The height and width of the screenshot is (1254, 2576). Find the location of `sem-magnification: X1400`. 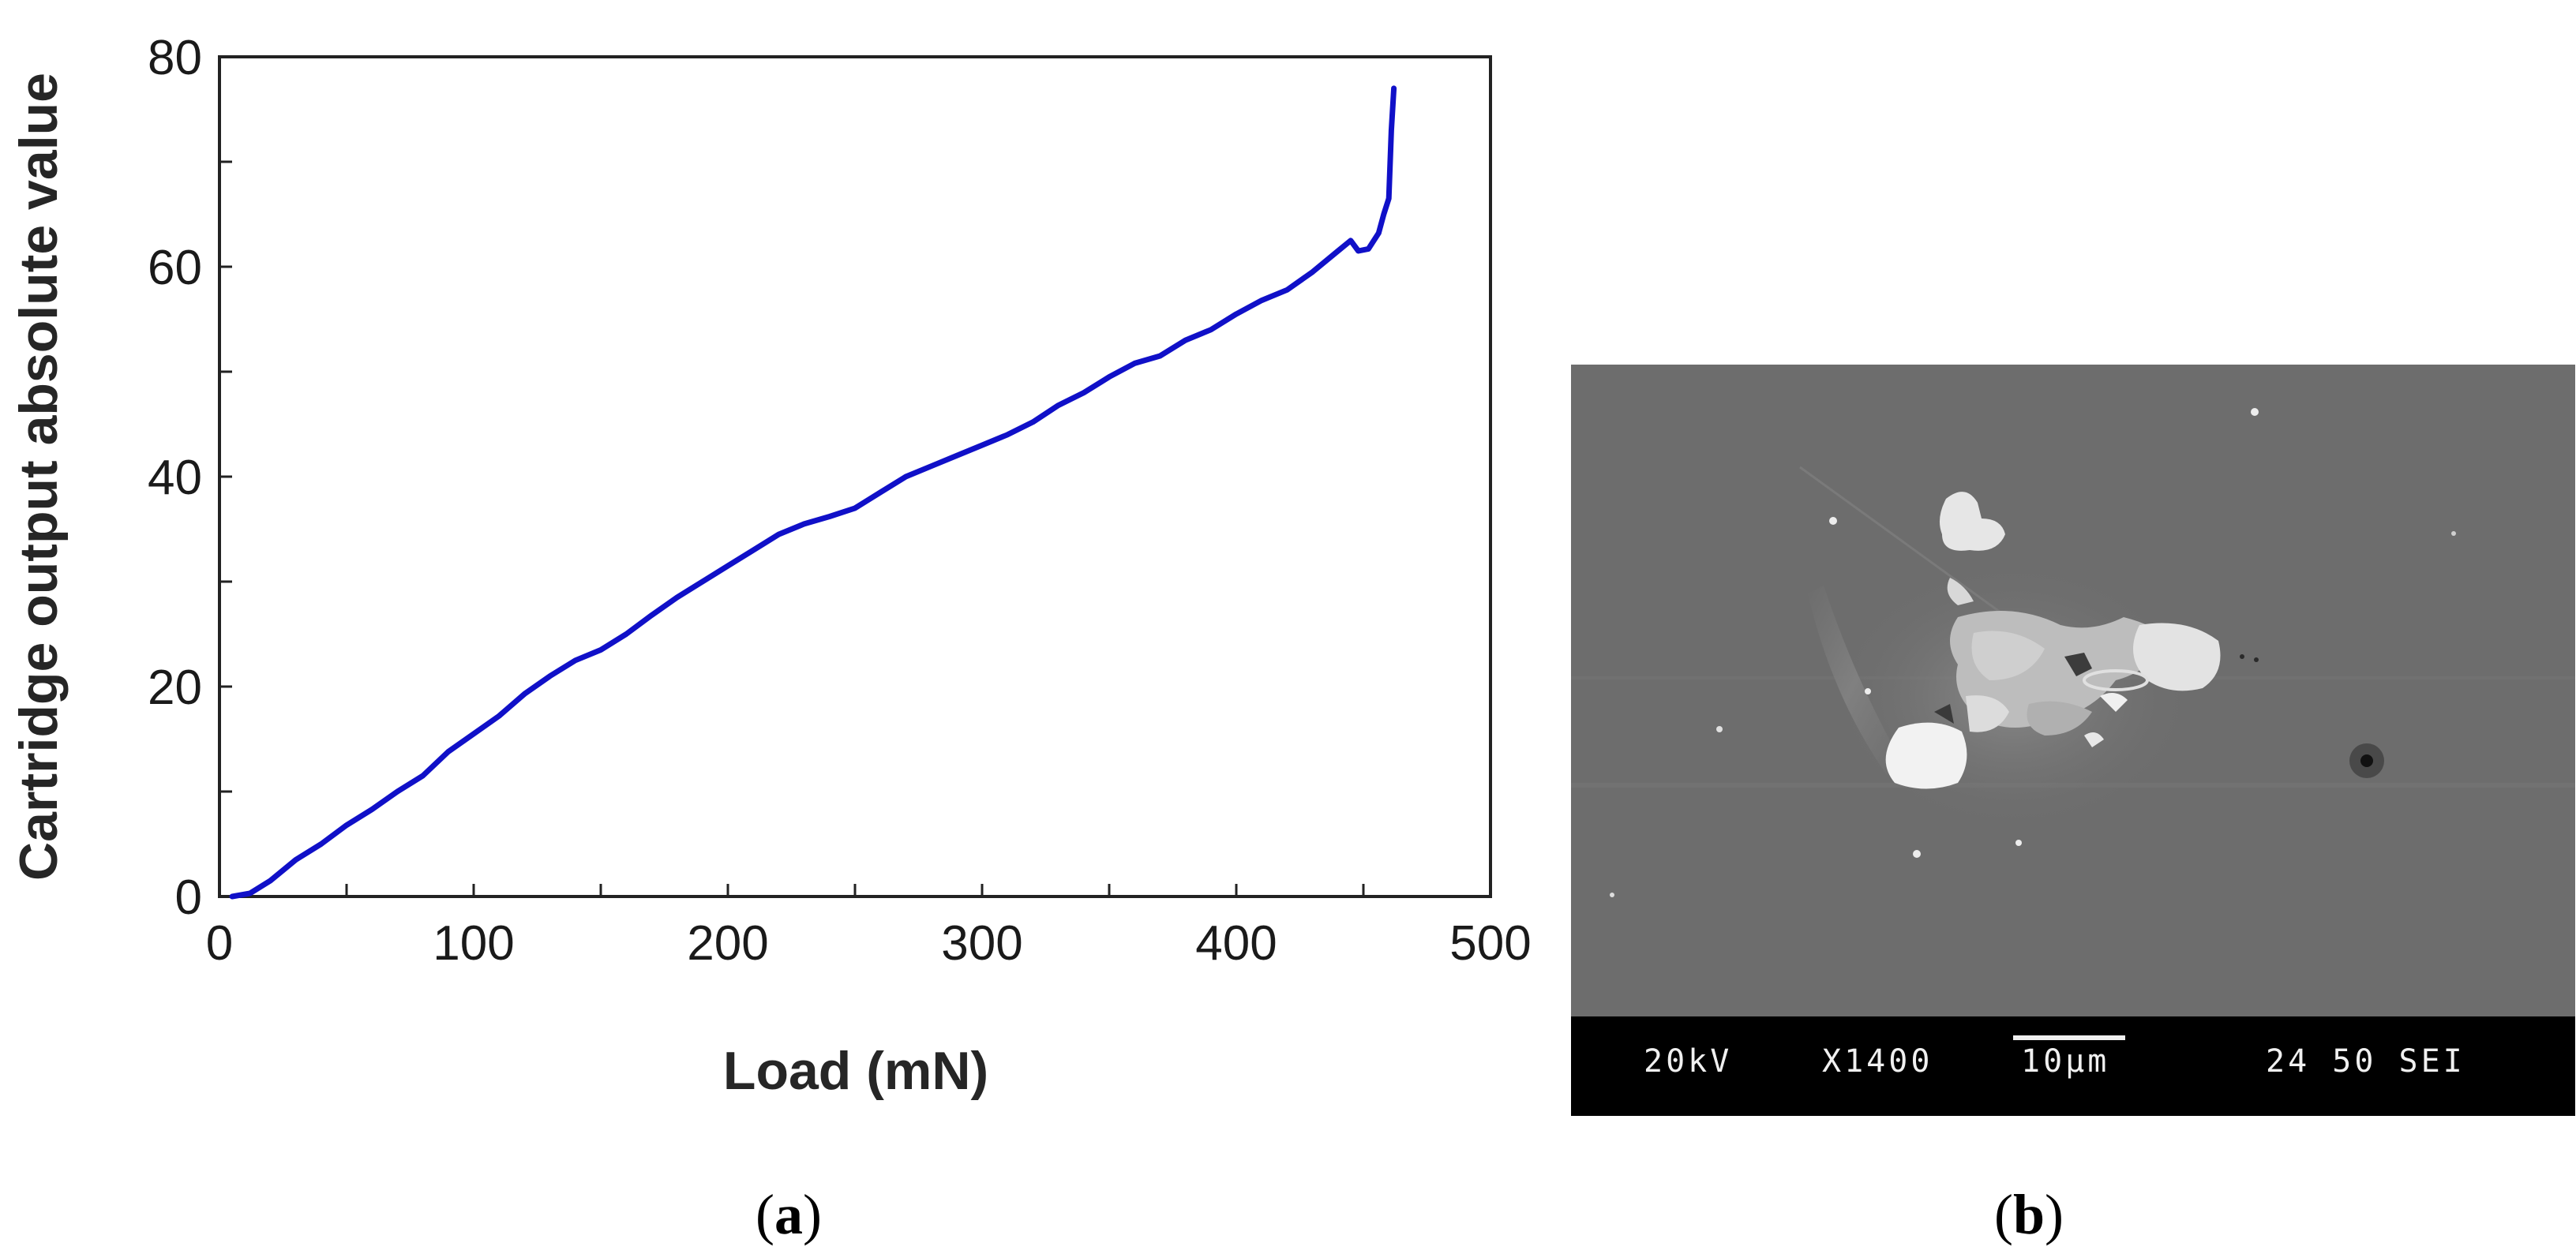

sem-magnification: X1400 is located at coordinates (1877, 1061).